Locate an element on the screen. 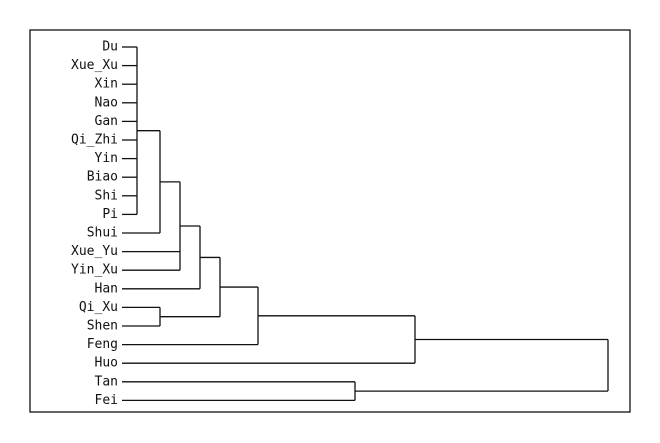  leaf-label: Shui is located at coordinates (102, 233).